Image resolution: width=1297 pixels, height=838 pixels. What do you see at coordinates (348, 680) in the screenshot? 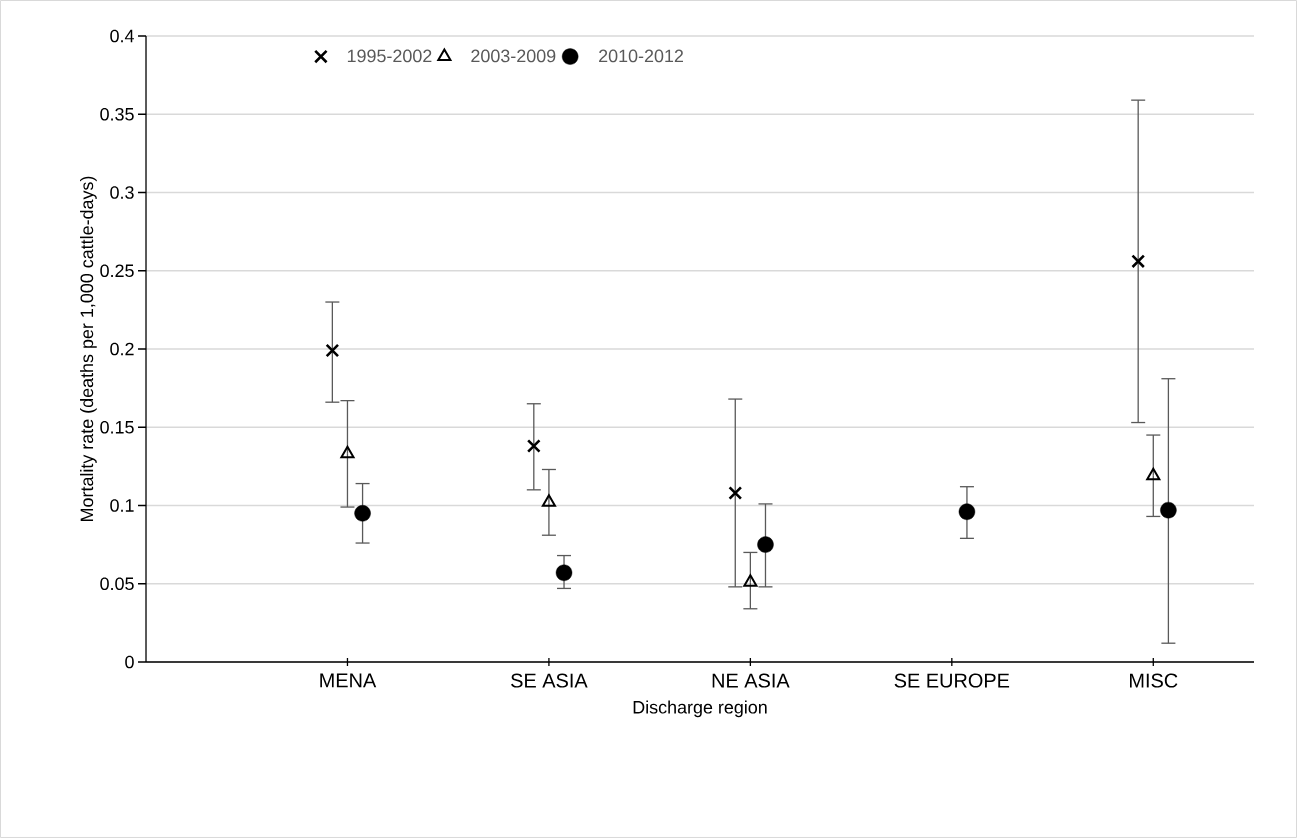
I see `x-tick-label: MENA` at bounding box center [348, 680].